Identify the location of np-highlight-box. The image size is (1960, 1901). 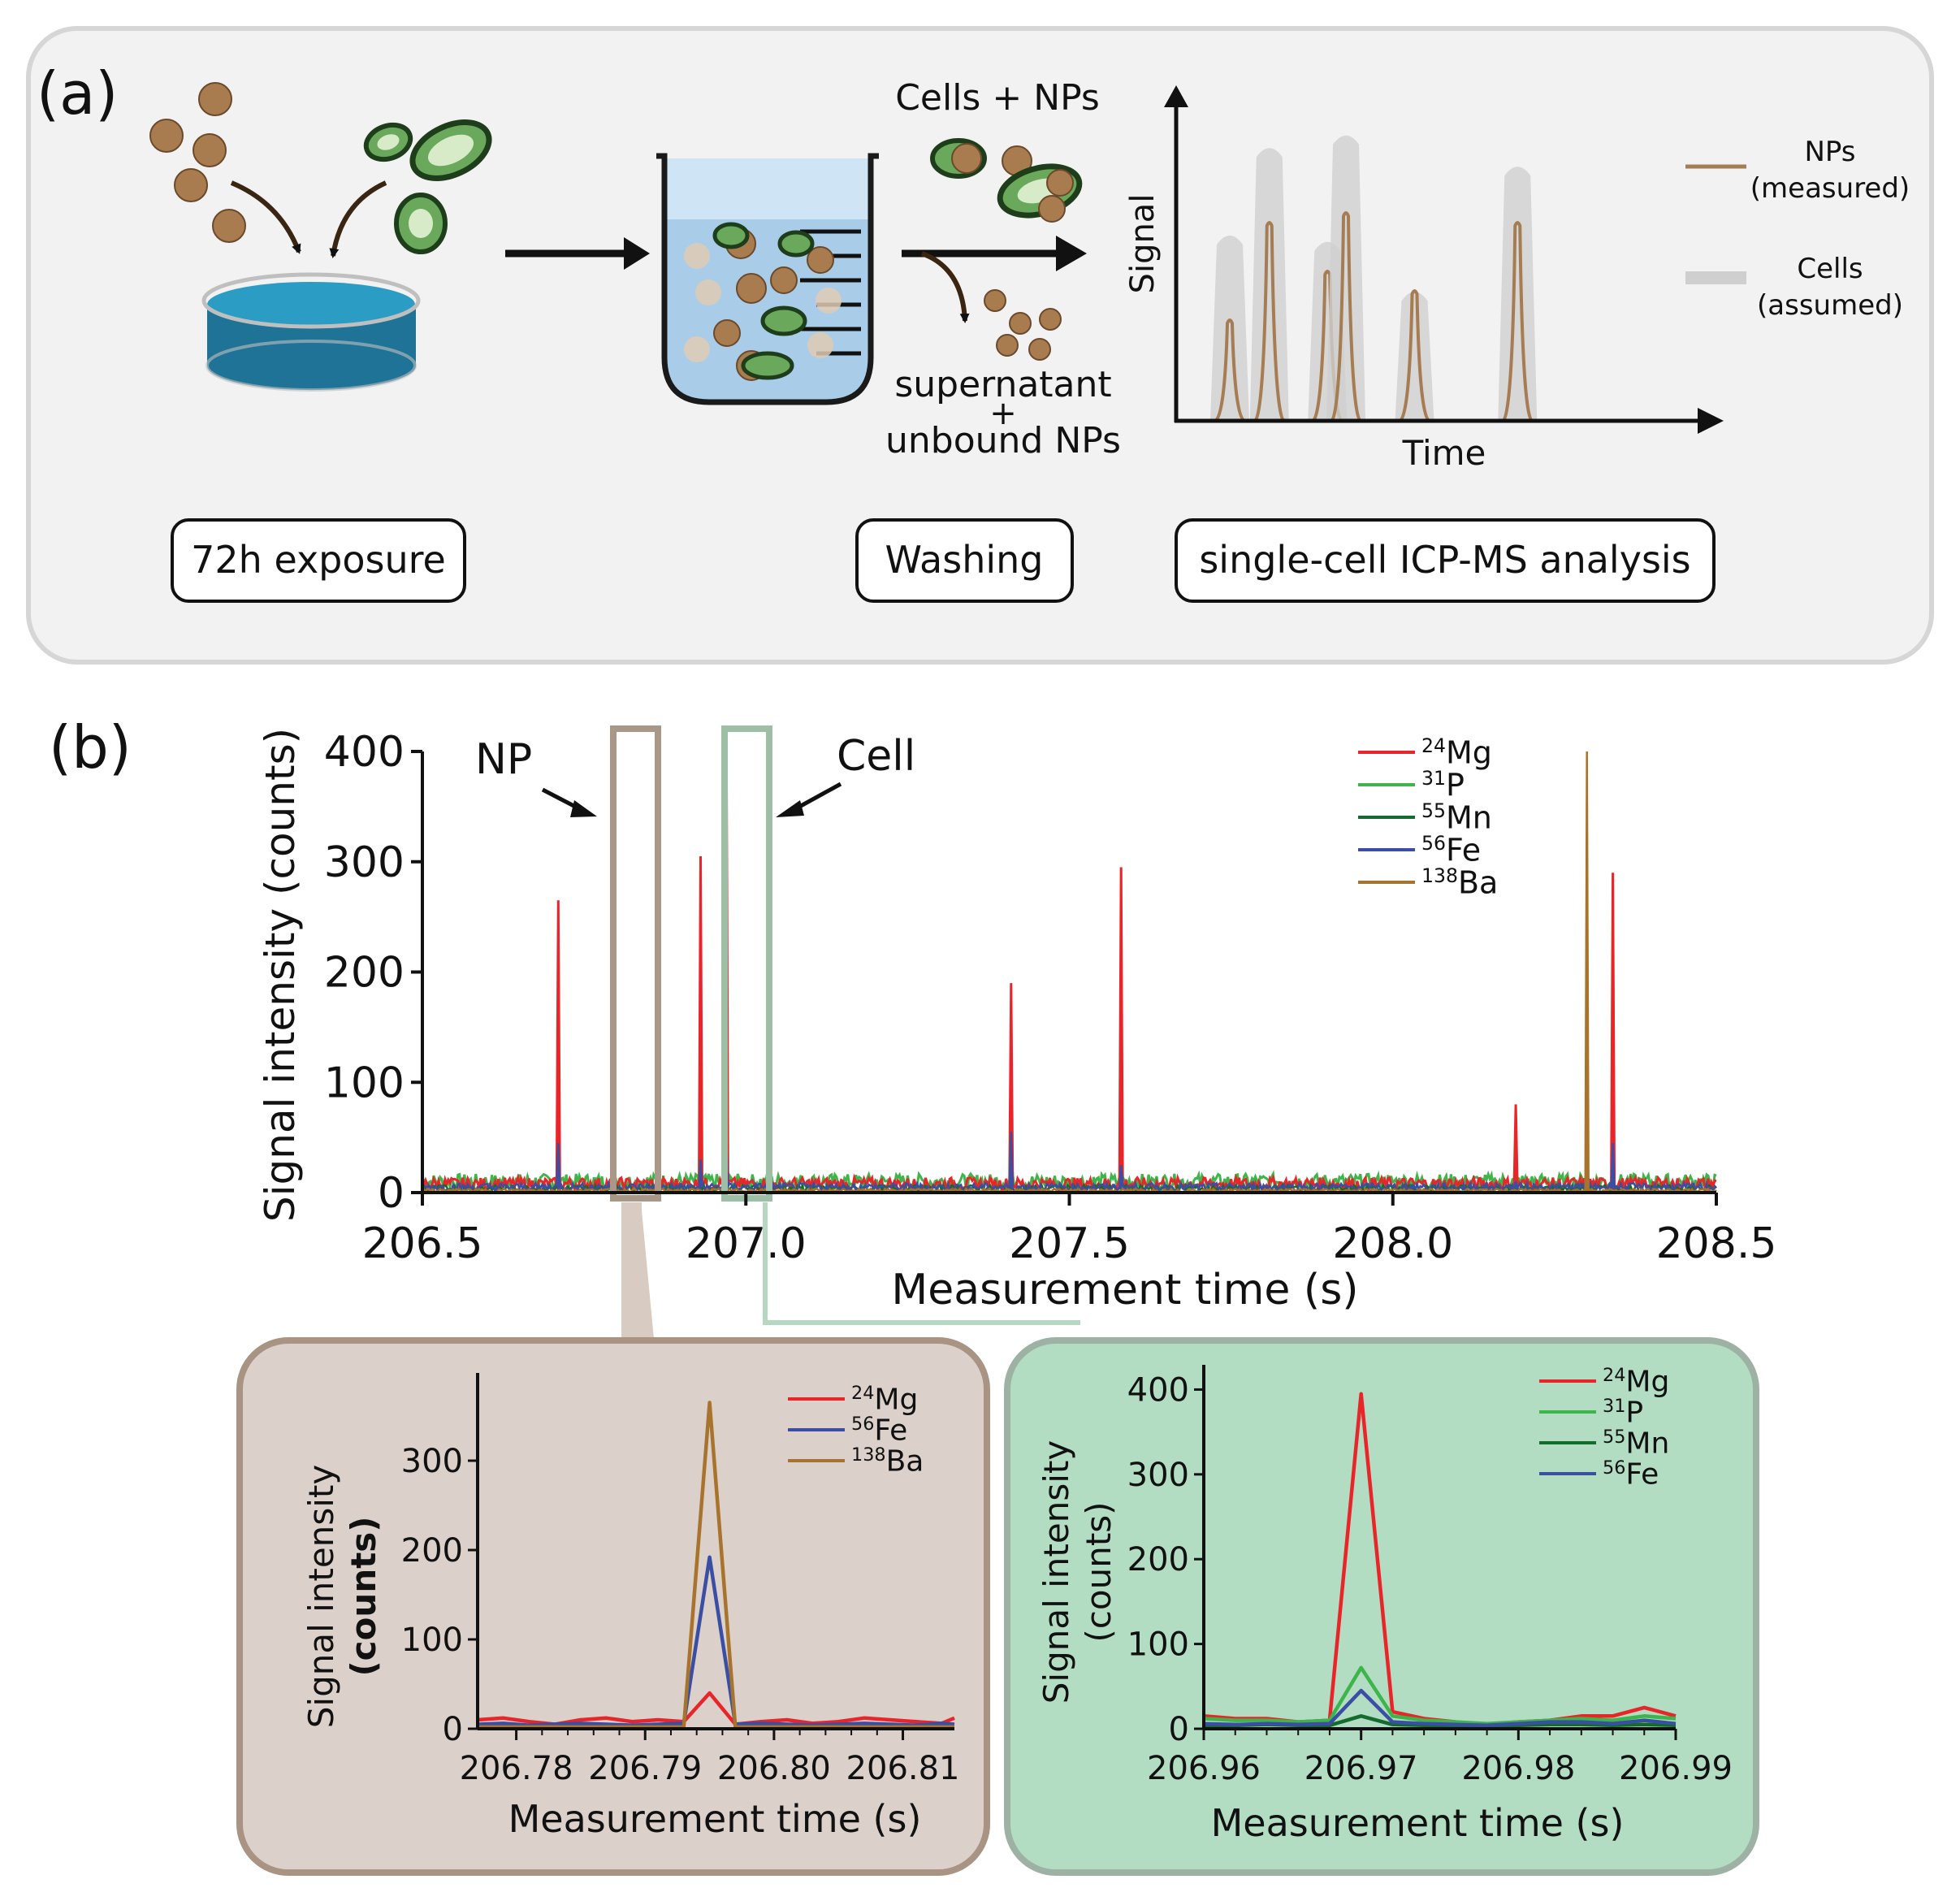
(635, 963).